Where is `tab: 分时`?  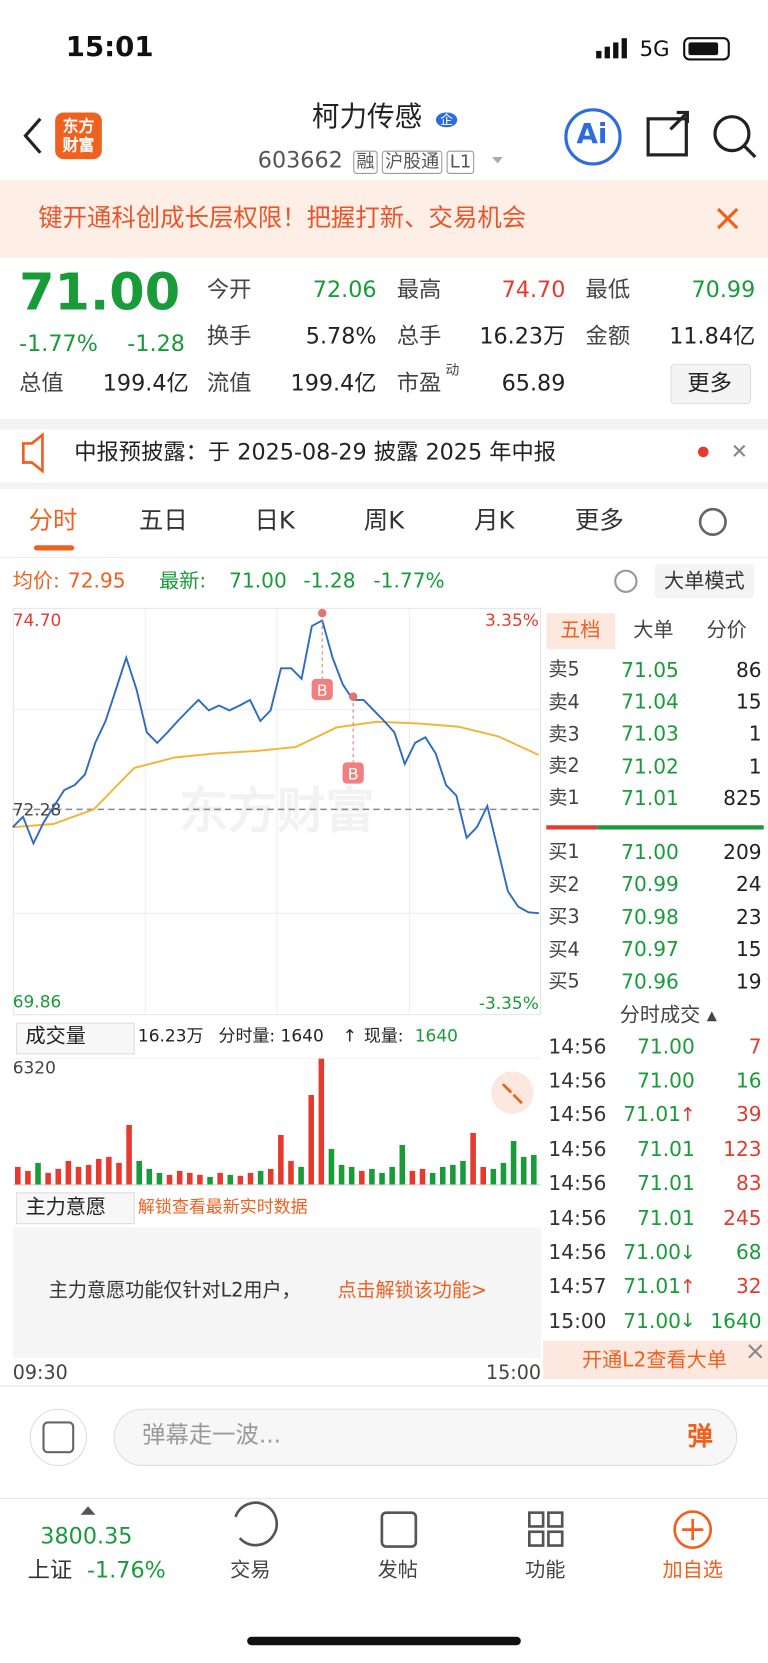
tab: 分时 is located at coordinates (53, 521).